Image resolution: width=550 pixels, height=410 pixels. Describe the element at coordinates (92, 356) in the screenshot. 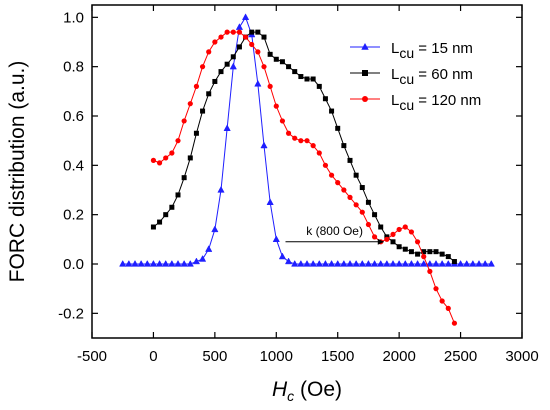

I see `x-axis-tick-label: -500` at that location.